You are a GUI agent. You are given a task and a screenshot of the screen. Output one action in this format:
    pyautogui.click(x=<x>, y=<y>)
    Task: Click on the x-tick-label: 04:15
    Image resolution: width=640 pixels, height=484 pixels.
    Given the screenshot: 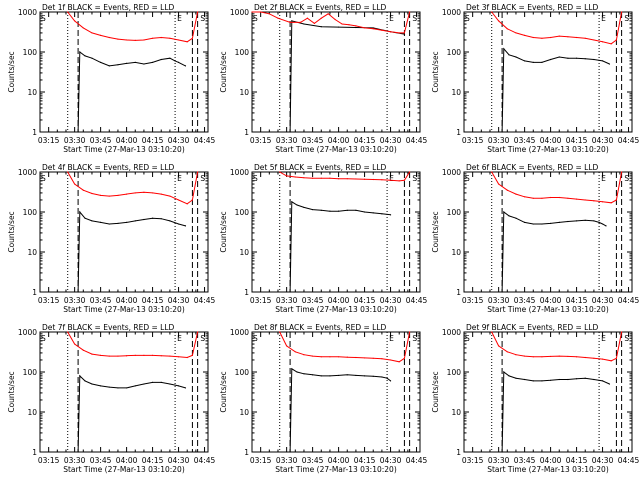 What is the action you would take?
    pyautogui.click(x=577, y=300)
    